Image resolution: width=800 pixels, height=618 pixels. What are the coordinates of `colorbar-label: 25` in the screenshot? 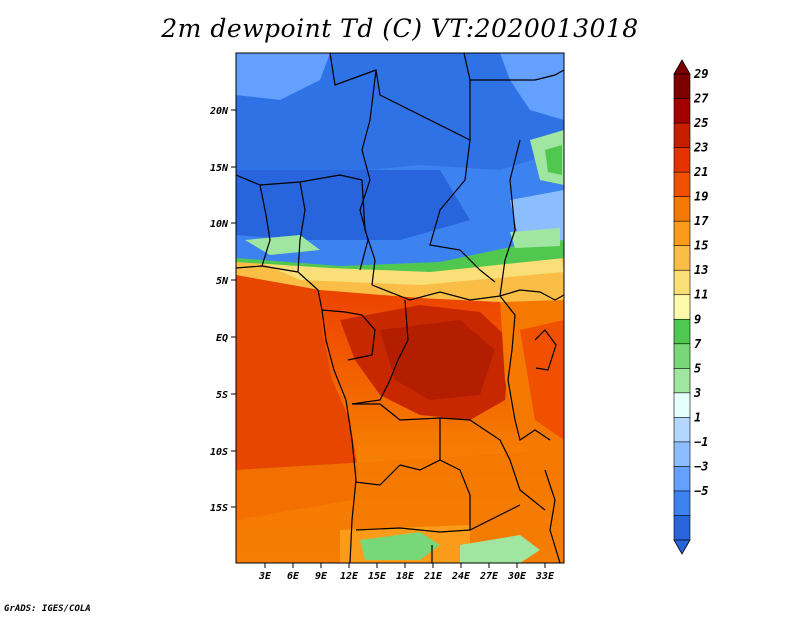 It's located at (700, 123).